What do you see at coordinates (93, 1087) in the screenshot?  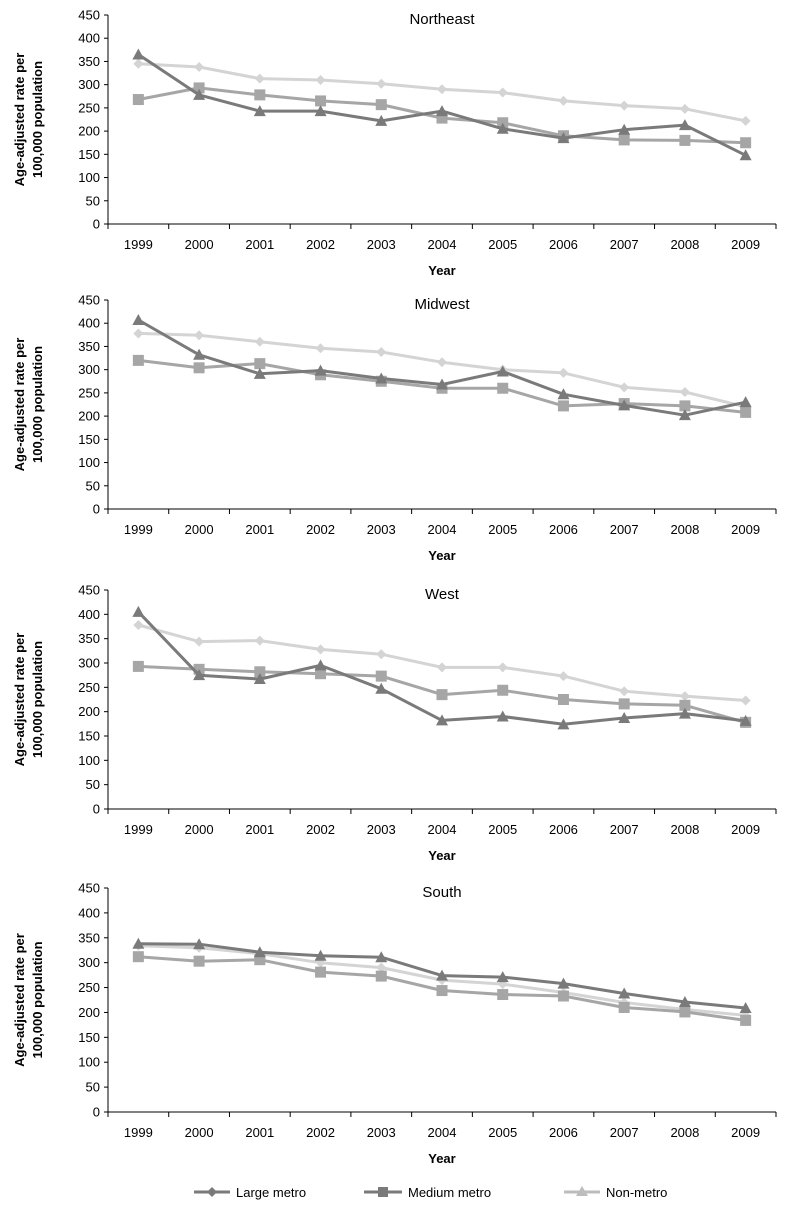 I see `y-tick-label: 50` at bounding box center [93, 1087].